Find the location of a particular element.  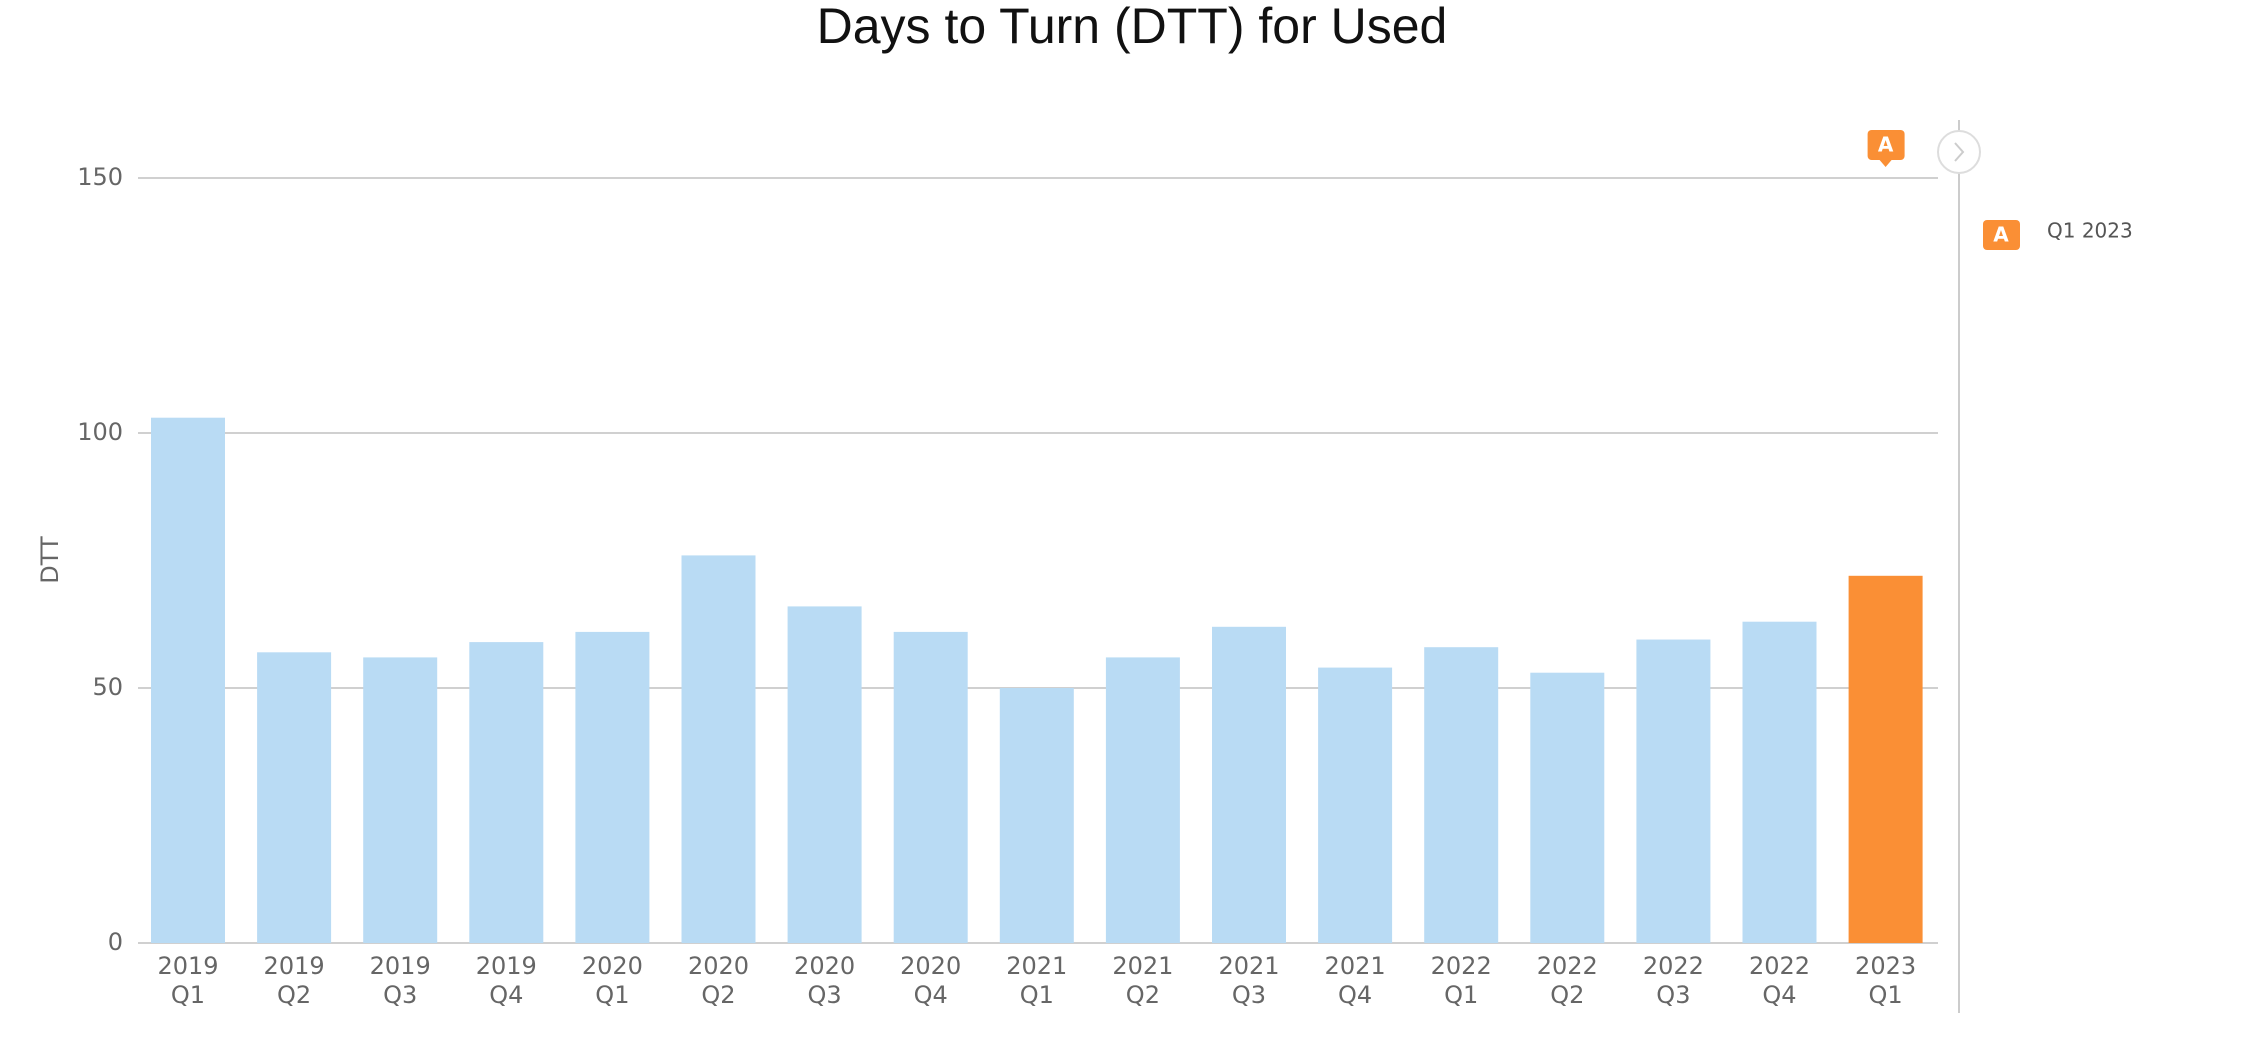

chevron is located at coordinates (1959, 152).